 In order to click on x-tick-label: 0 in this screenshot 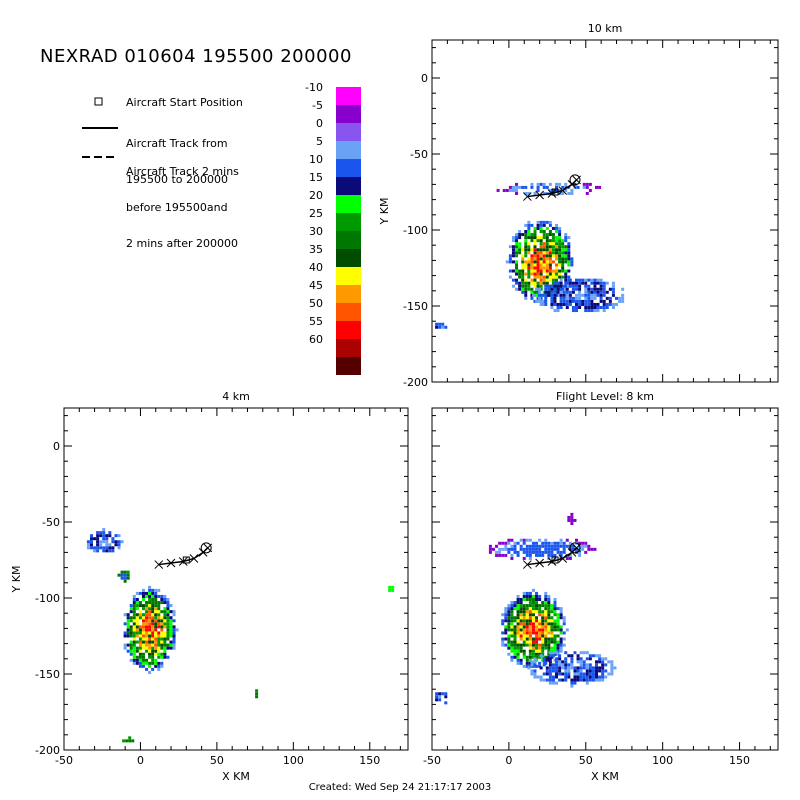, I will do `click(140, 760)`.